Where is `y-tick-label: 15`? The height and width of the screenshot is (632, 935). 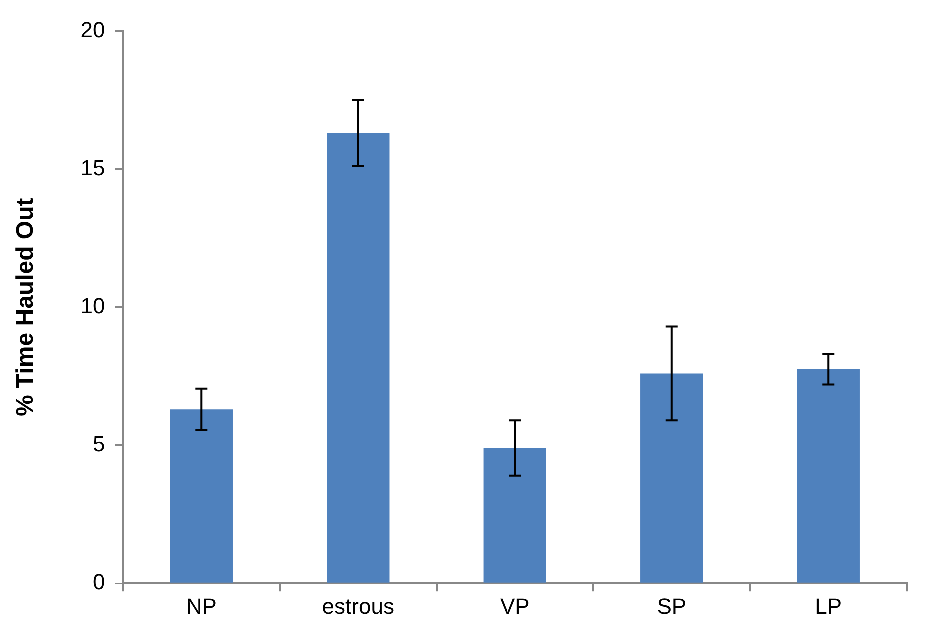
y-tick-label: 15 is located at coordinates (93, 167).